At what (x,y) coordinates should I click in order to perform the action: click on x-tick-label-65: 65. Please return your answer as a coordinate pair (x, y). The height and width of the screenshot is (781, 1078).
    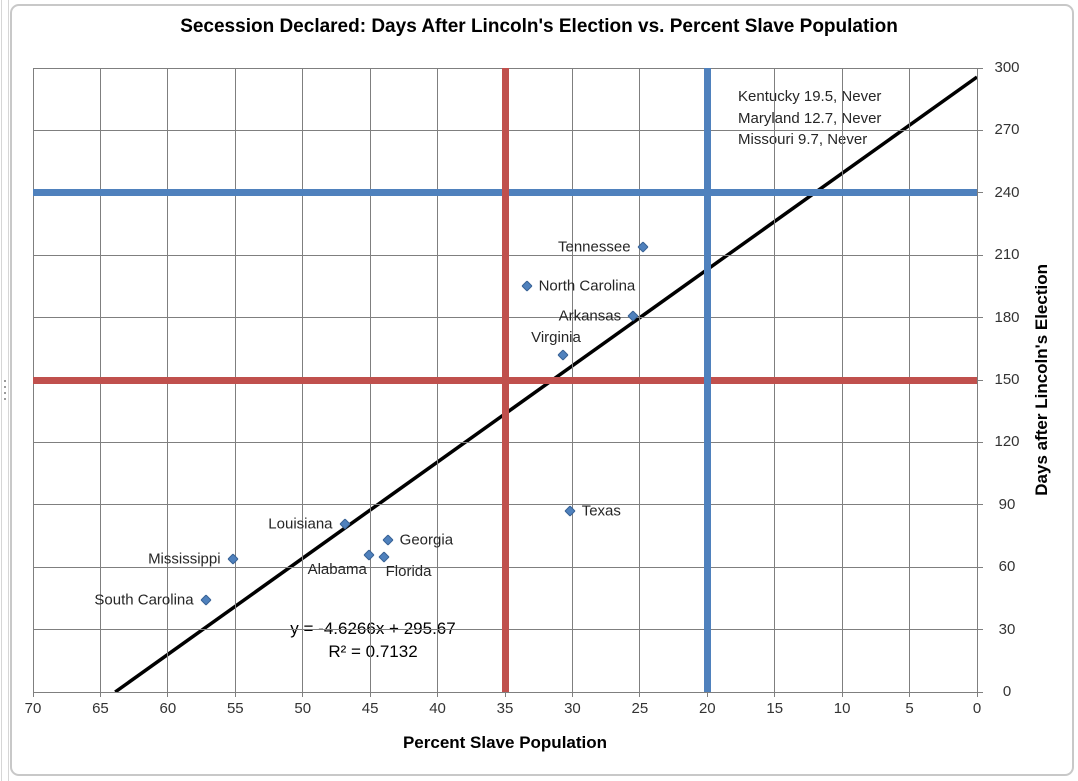
    Looking at the image, I should click on (100, 708).